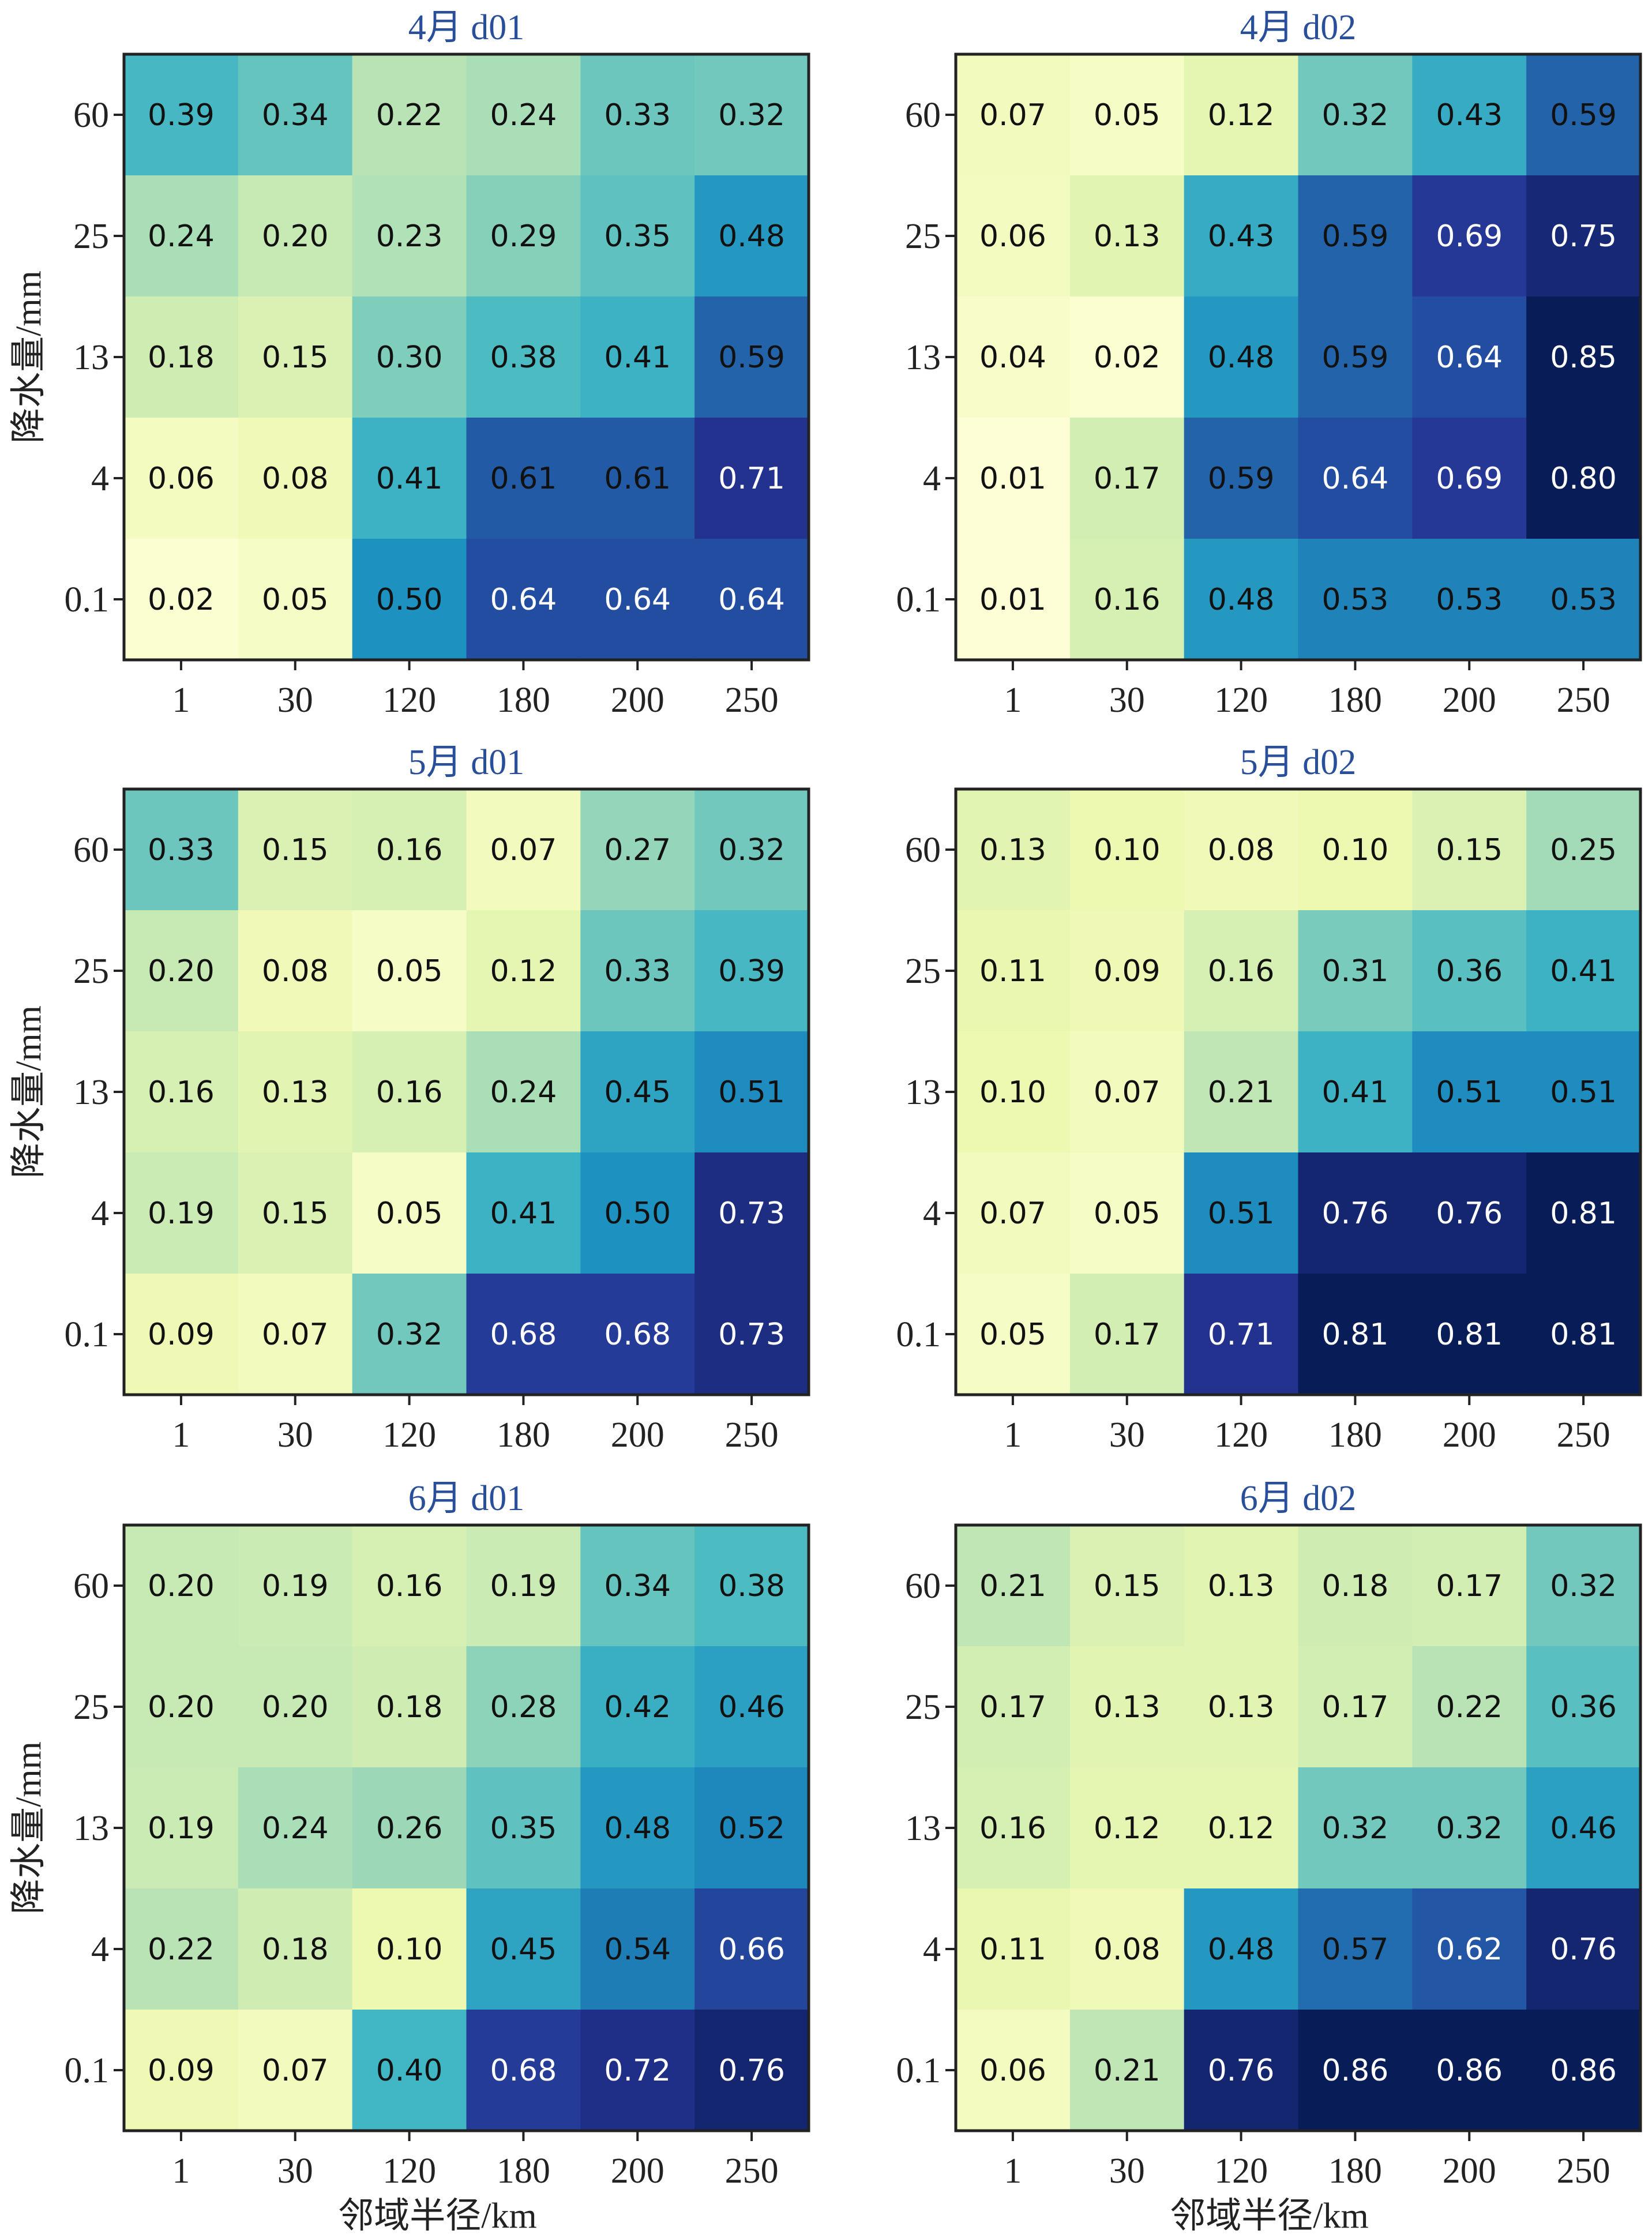  What do you see at coordinates (409, 357) in the screenshot?
I see `cell-value-label: 0.30` at bounding box center [409, 357].